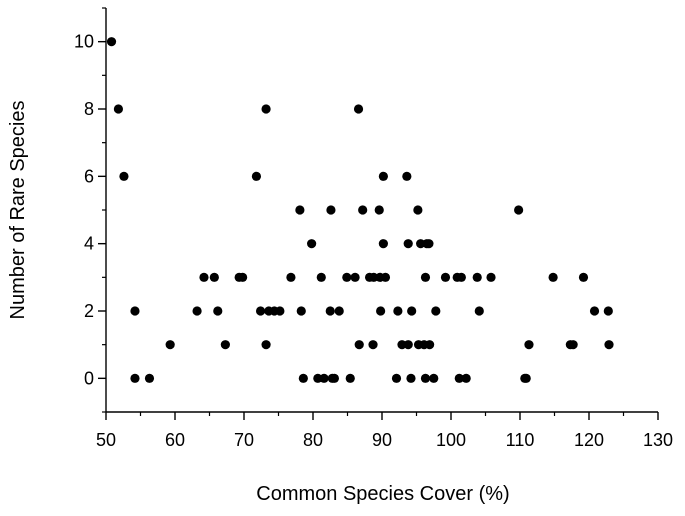 The image size is (685, 516). What do you see at coordinates (451, 440) in the screenshot?
I see `x-tick-label: 100` at bounding box center [451, 440].